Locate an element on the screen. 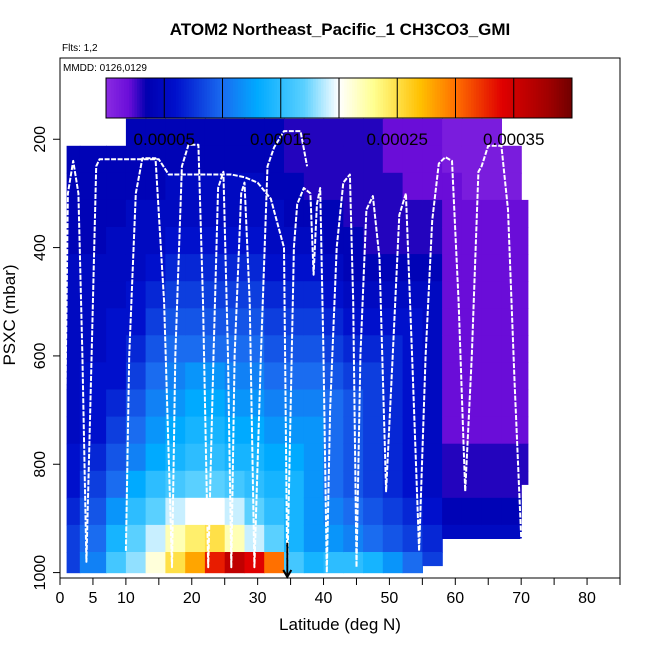 The image size is (650, 650). x-tick-label: 5 is located at coordinates (92, 598).